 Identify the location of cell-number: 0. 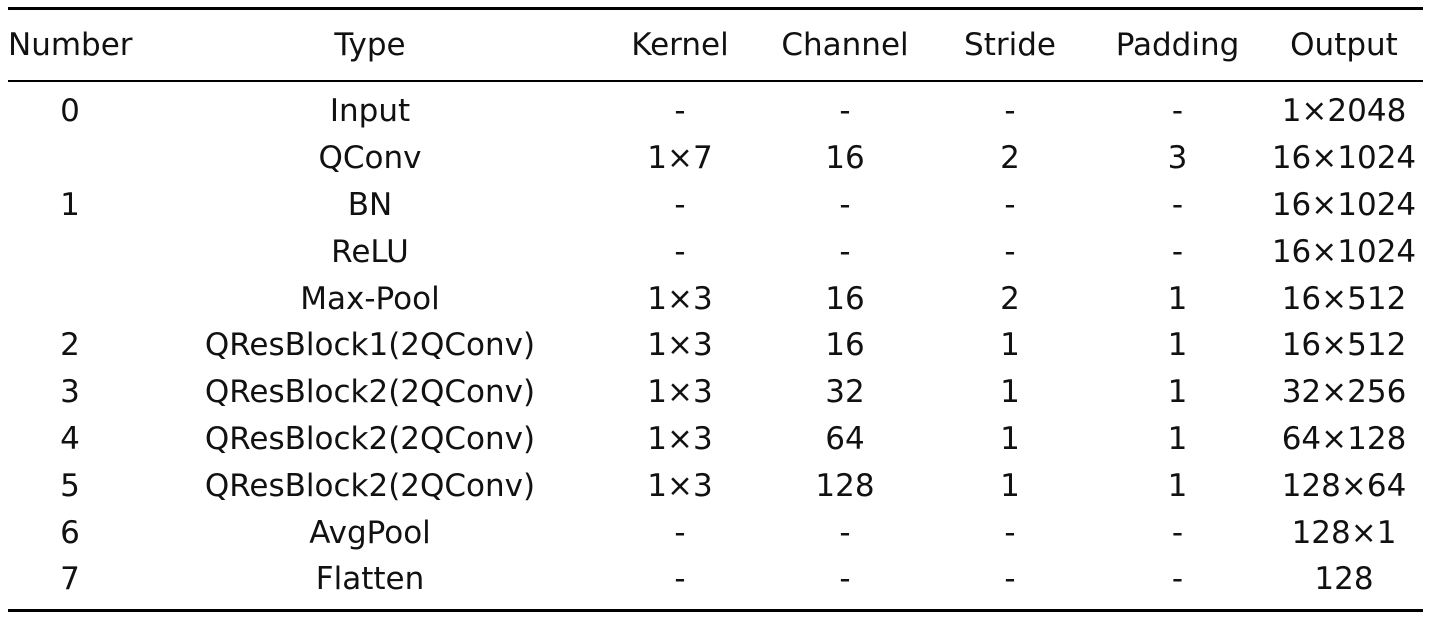
(74, 108).